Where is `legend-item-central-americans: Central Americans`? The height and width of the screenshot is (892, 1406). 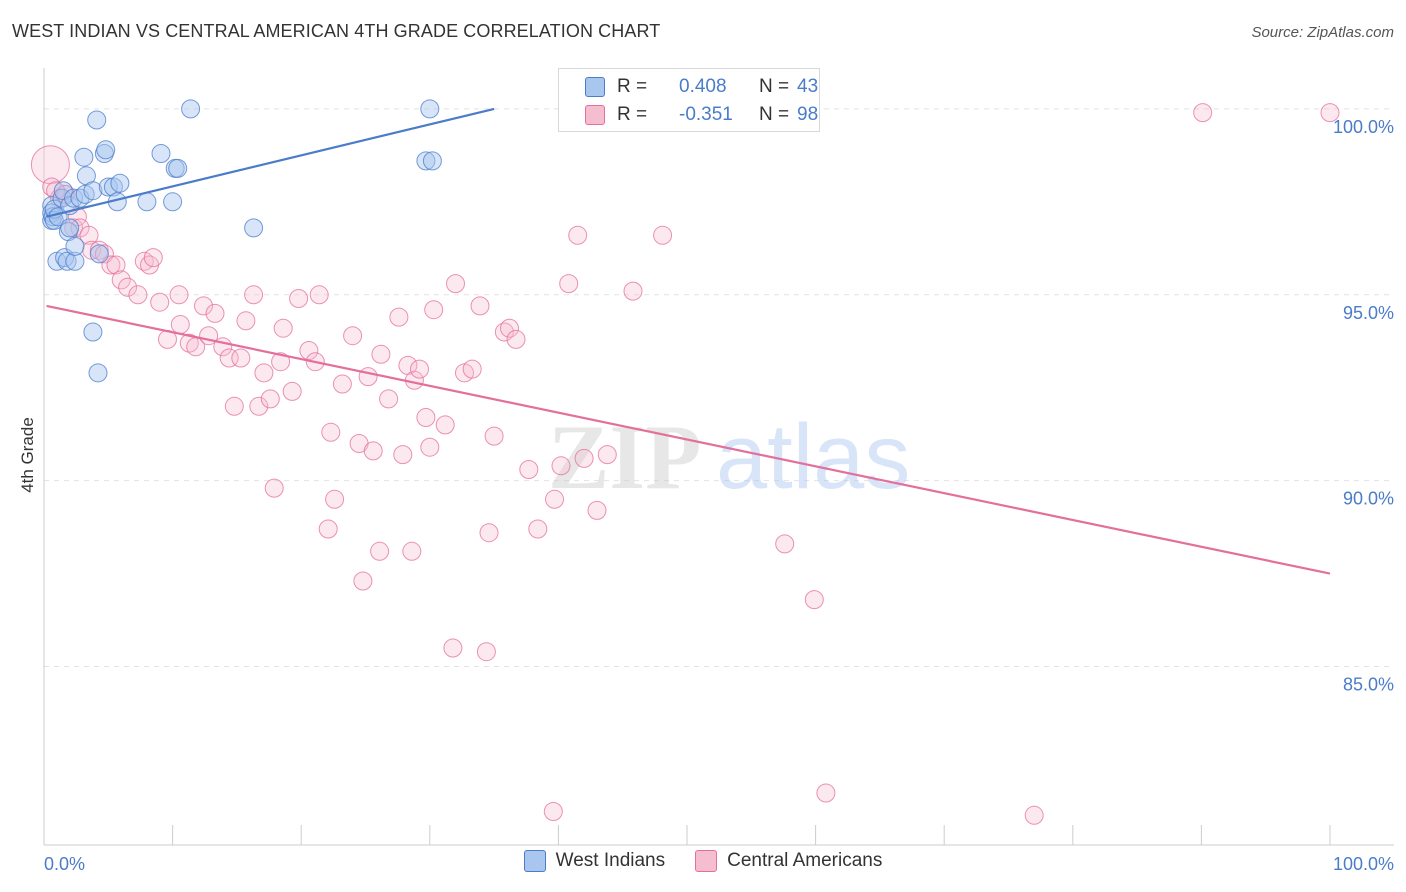
legend-item-central-americans: Central Americans is located at coordinates (788, 861).